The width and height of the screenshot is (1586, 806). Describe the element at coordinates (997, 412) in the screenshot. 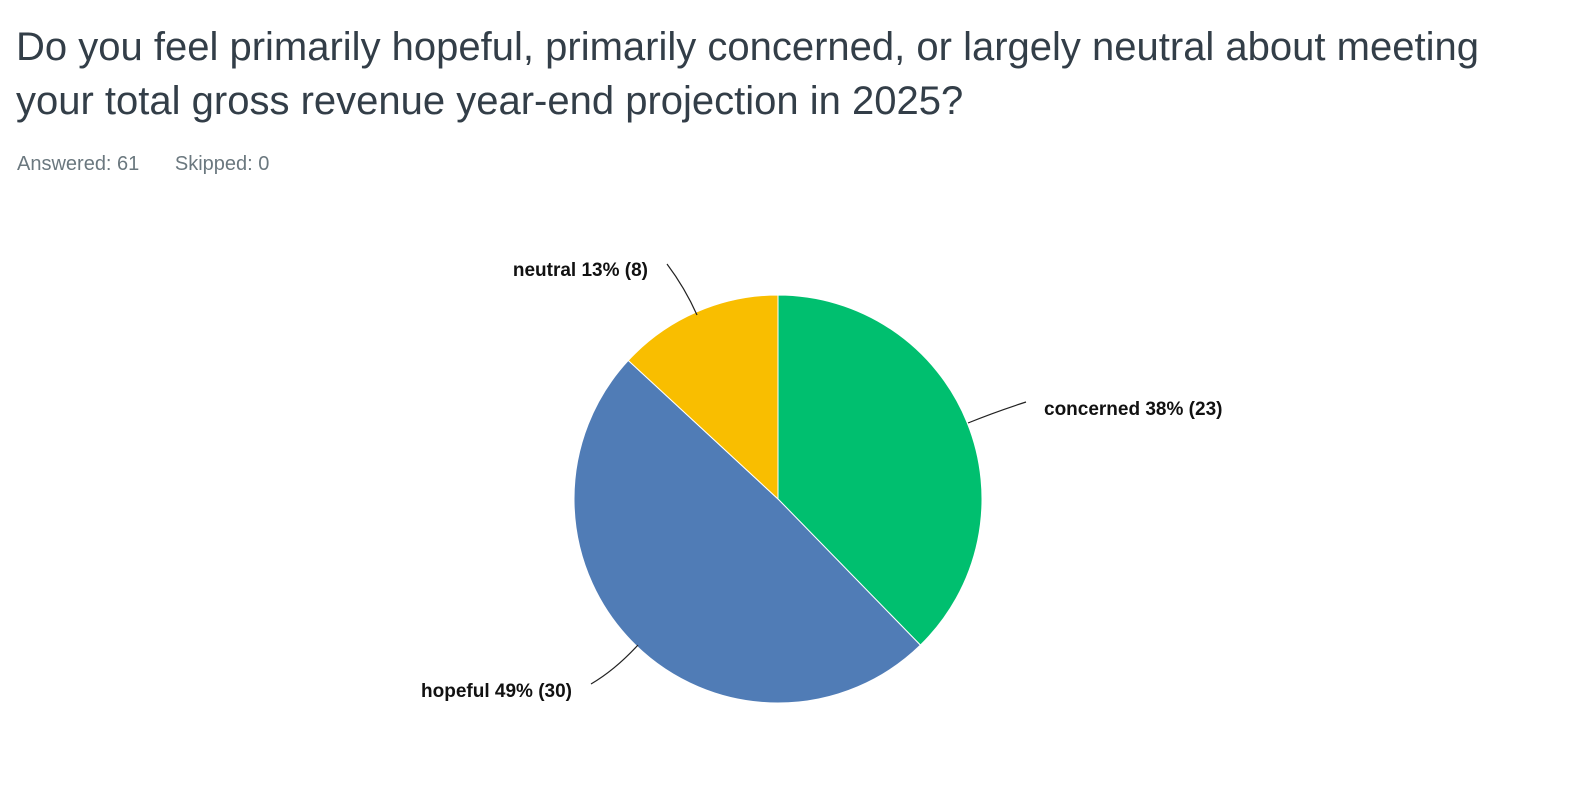

I see `leader-line-concerned` at that location.